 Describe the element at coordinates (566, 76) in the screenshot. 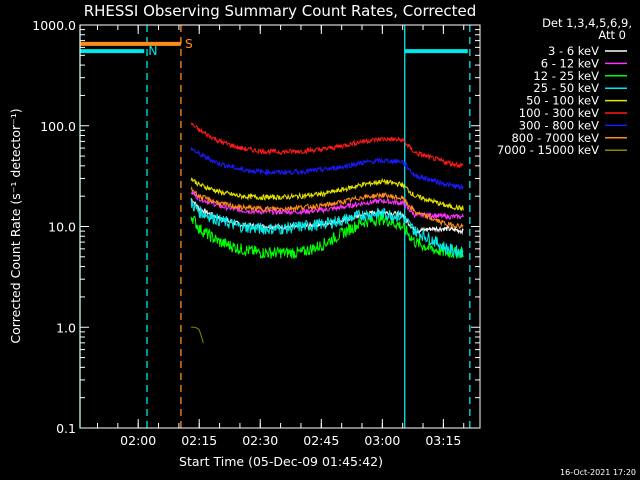

I see `legend-label: 12 - 25 keV` at that location.